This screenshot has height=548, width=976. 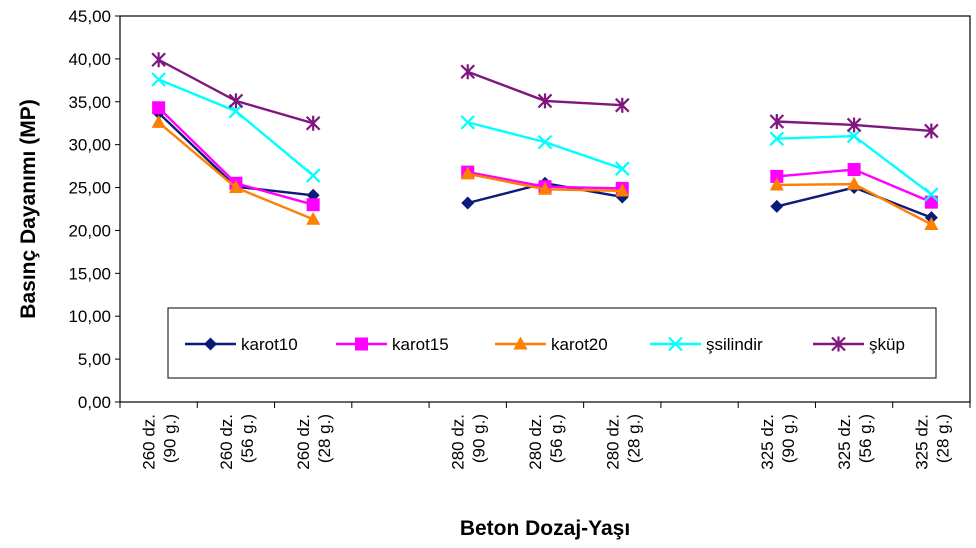 I want to click on legend: karot10 karot15 karot20 şsilindir şküp, so click(x=552, y=343).